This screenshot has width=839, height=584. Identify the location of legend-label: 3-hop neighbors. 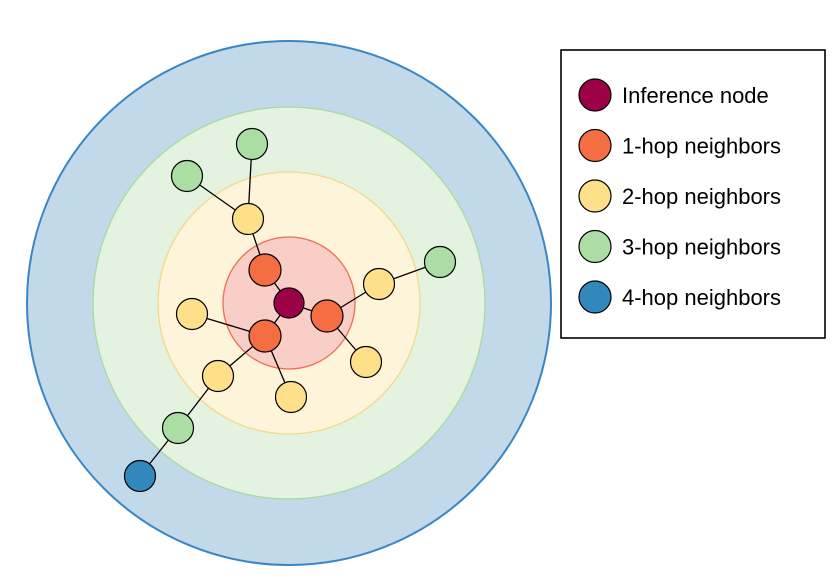
(701, 247).